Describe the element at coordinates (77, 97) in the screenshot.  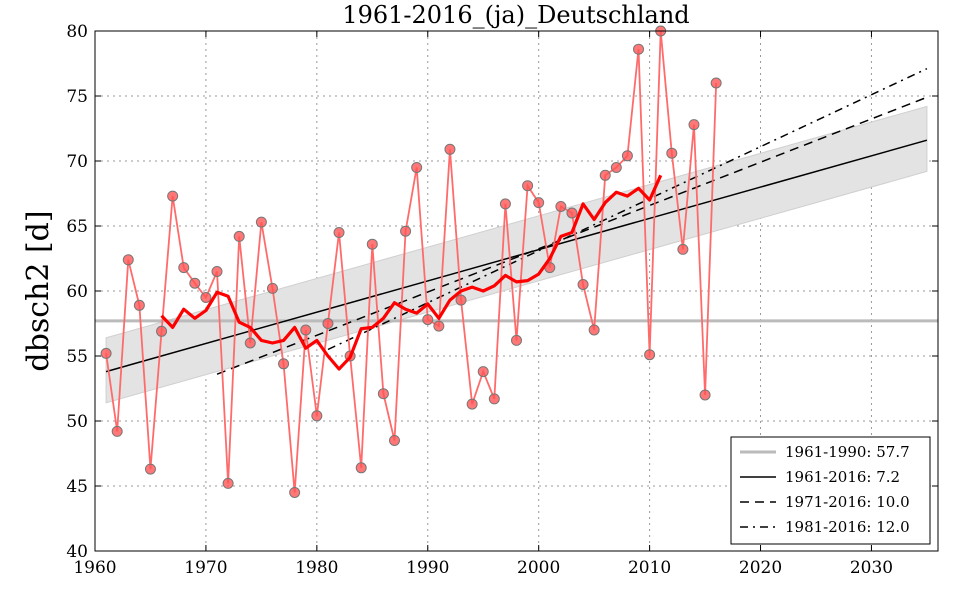
I see `y-tick-label: 75` at that location.